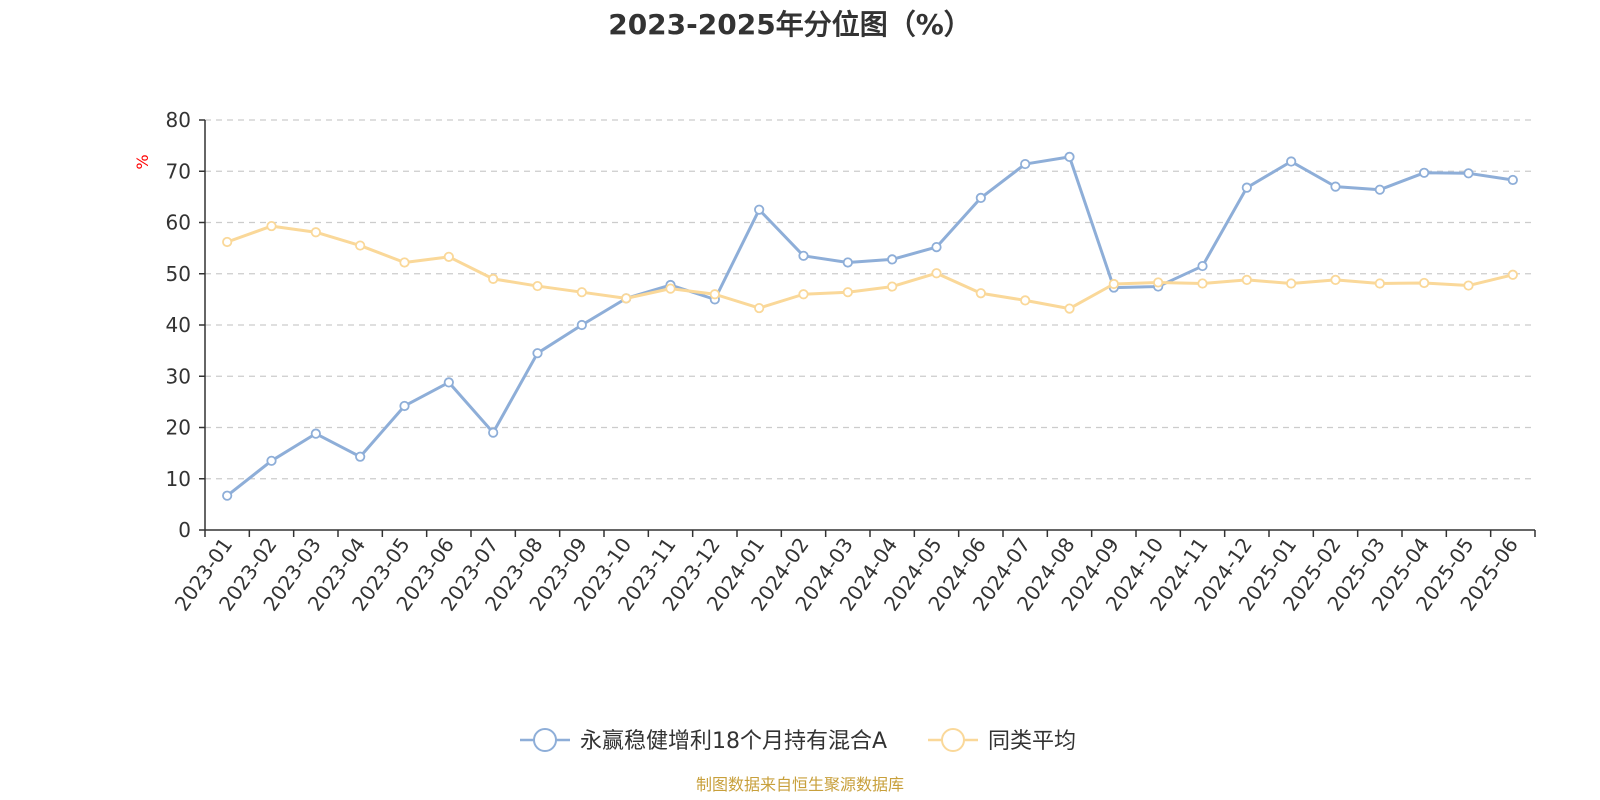 This screenshot has height=800, width=1600. Describe the element at coordinates (142, 161) in the screenshot. I see `y-axis-label: %` at that location.